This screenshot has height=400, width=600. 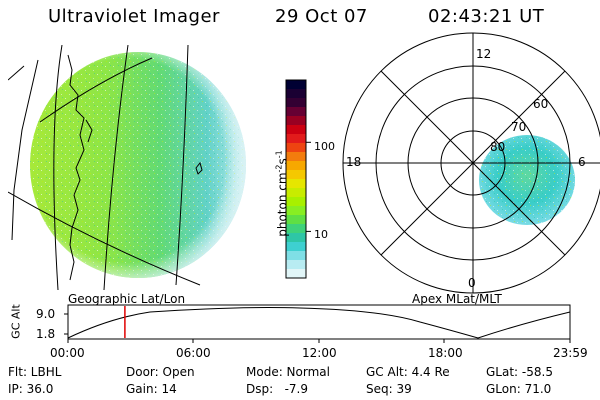 I want to click on coastline, so click(x=76, y=167).